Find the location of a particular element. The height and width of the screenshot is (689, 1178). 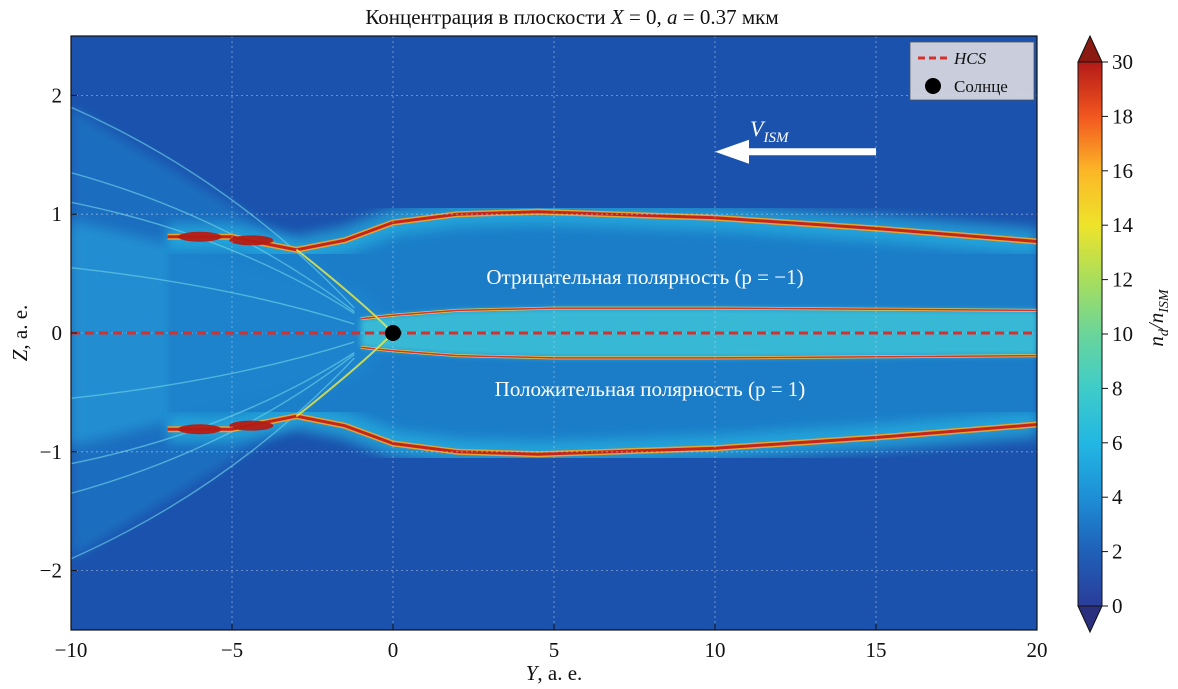

colorbar-label: nd/nISM is located at coordinates (1158, 317).